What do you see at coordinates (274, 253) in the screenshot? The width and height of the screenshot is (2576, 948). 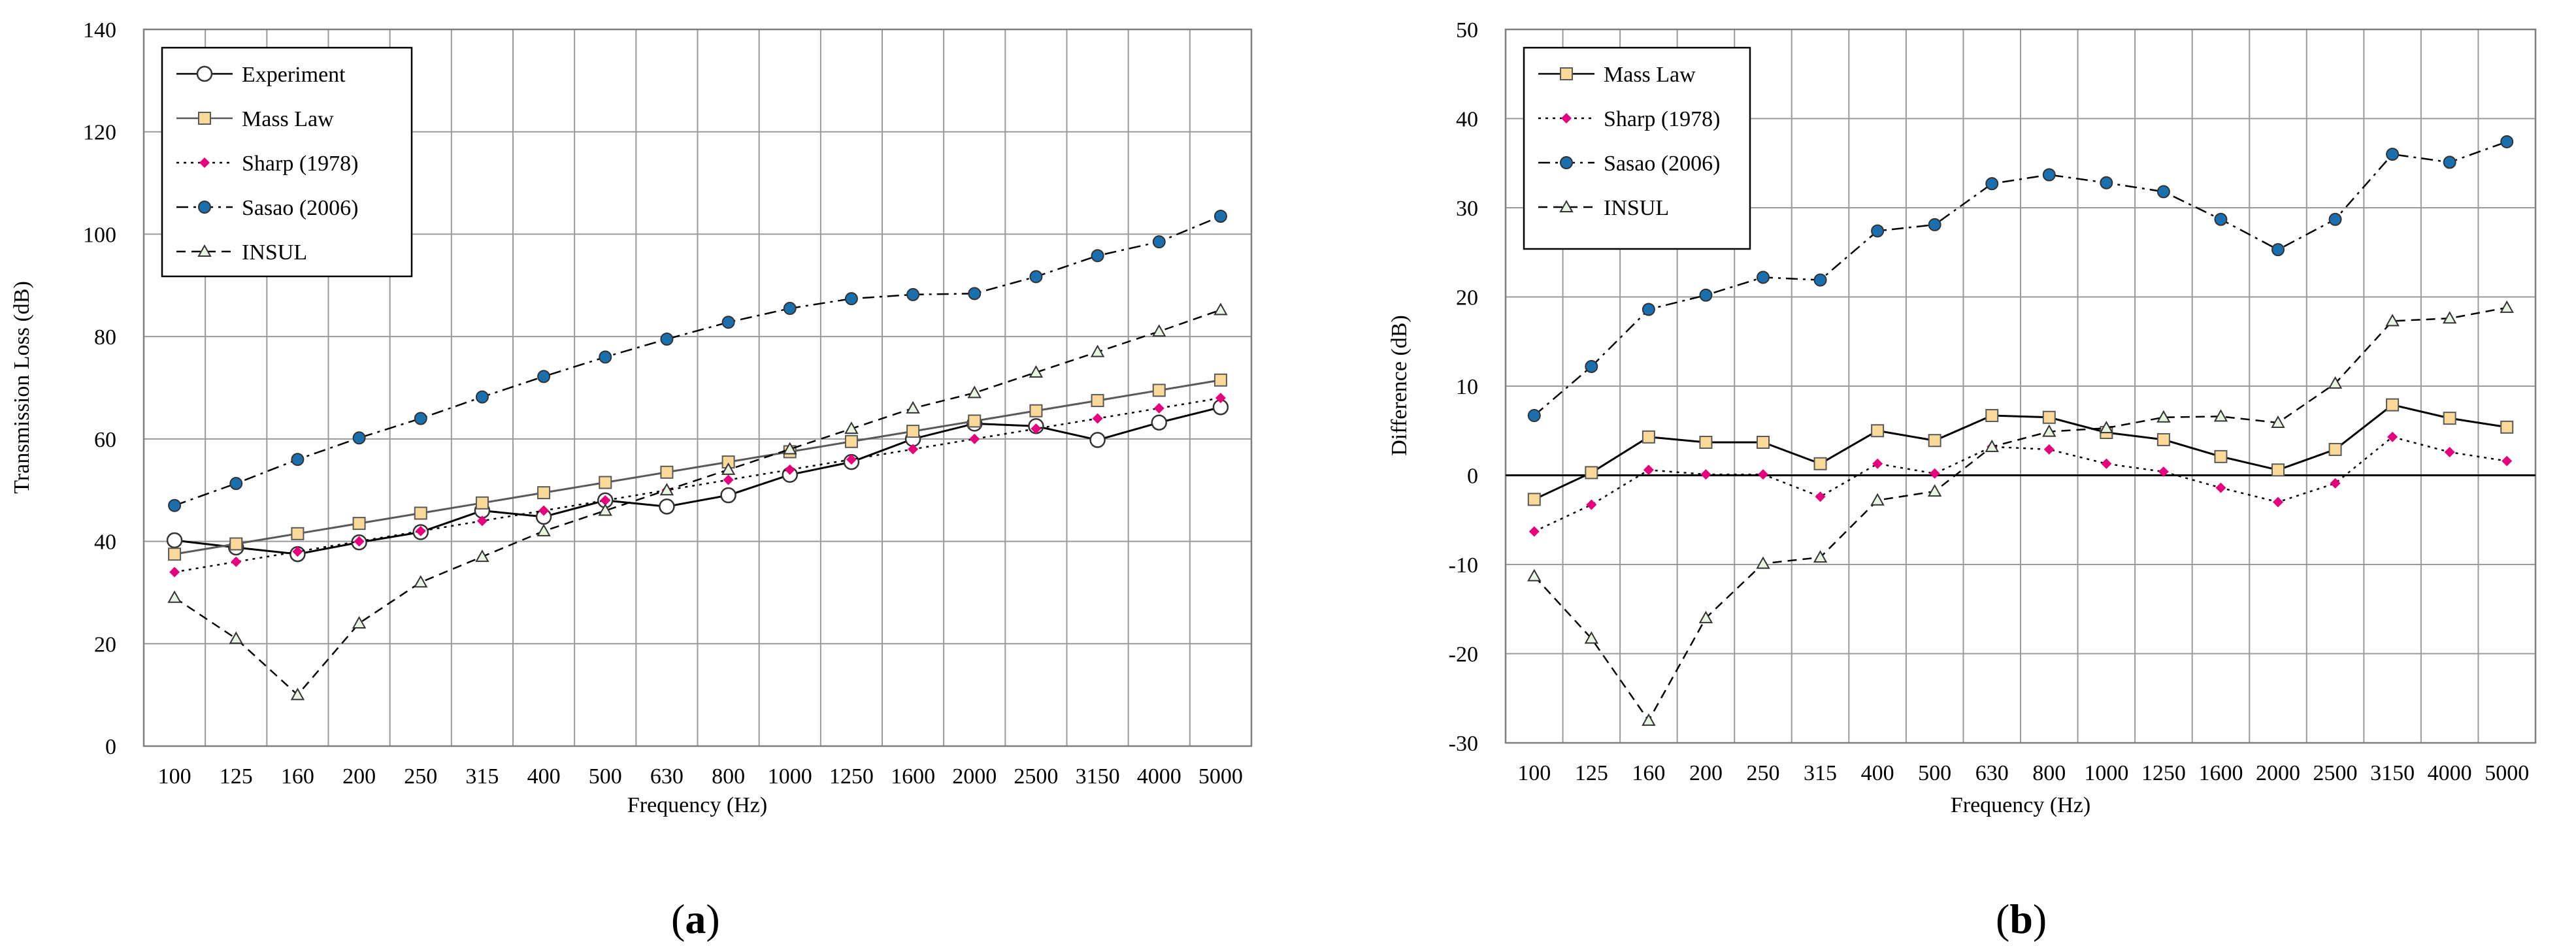 I see `legend-label: INSUL` at bounding box center [274, 253].